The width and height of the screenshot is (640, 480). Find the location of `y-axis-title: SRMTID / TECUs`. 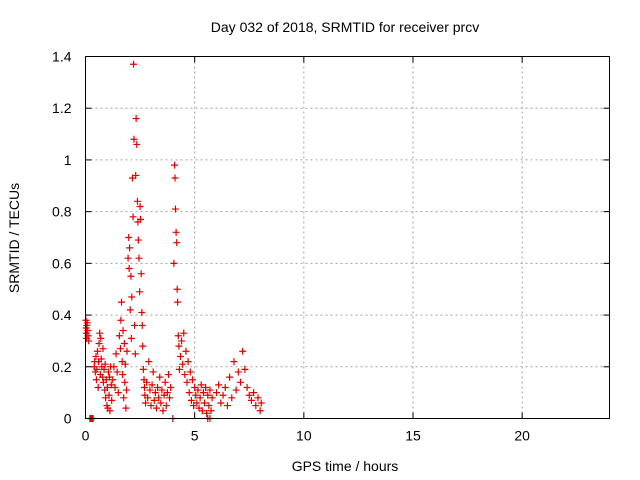

y-axis-title: SRMTID / TECUs is located at coordinates (14, 238).